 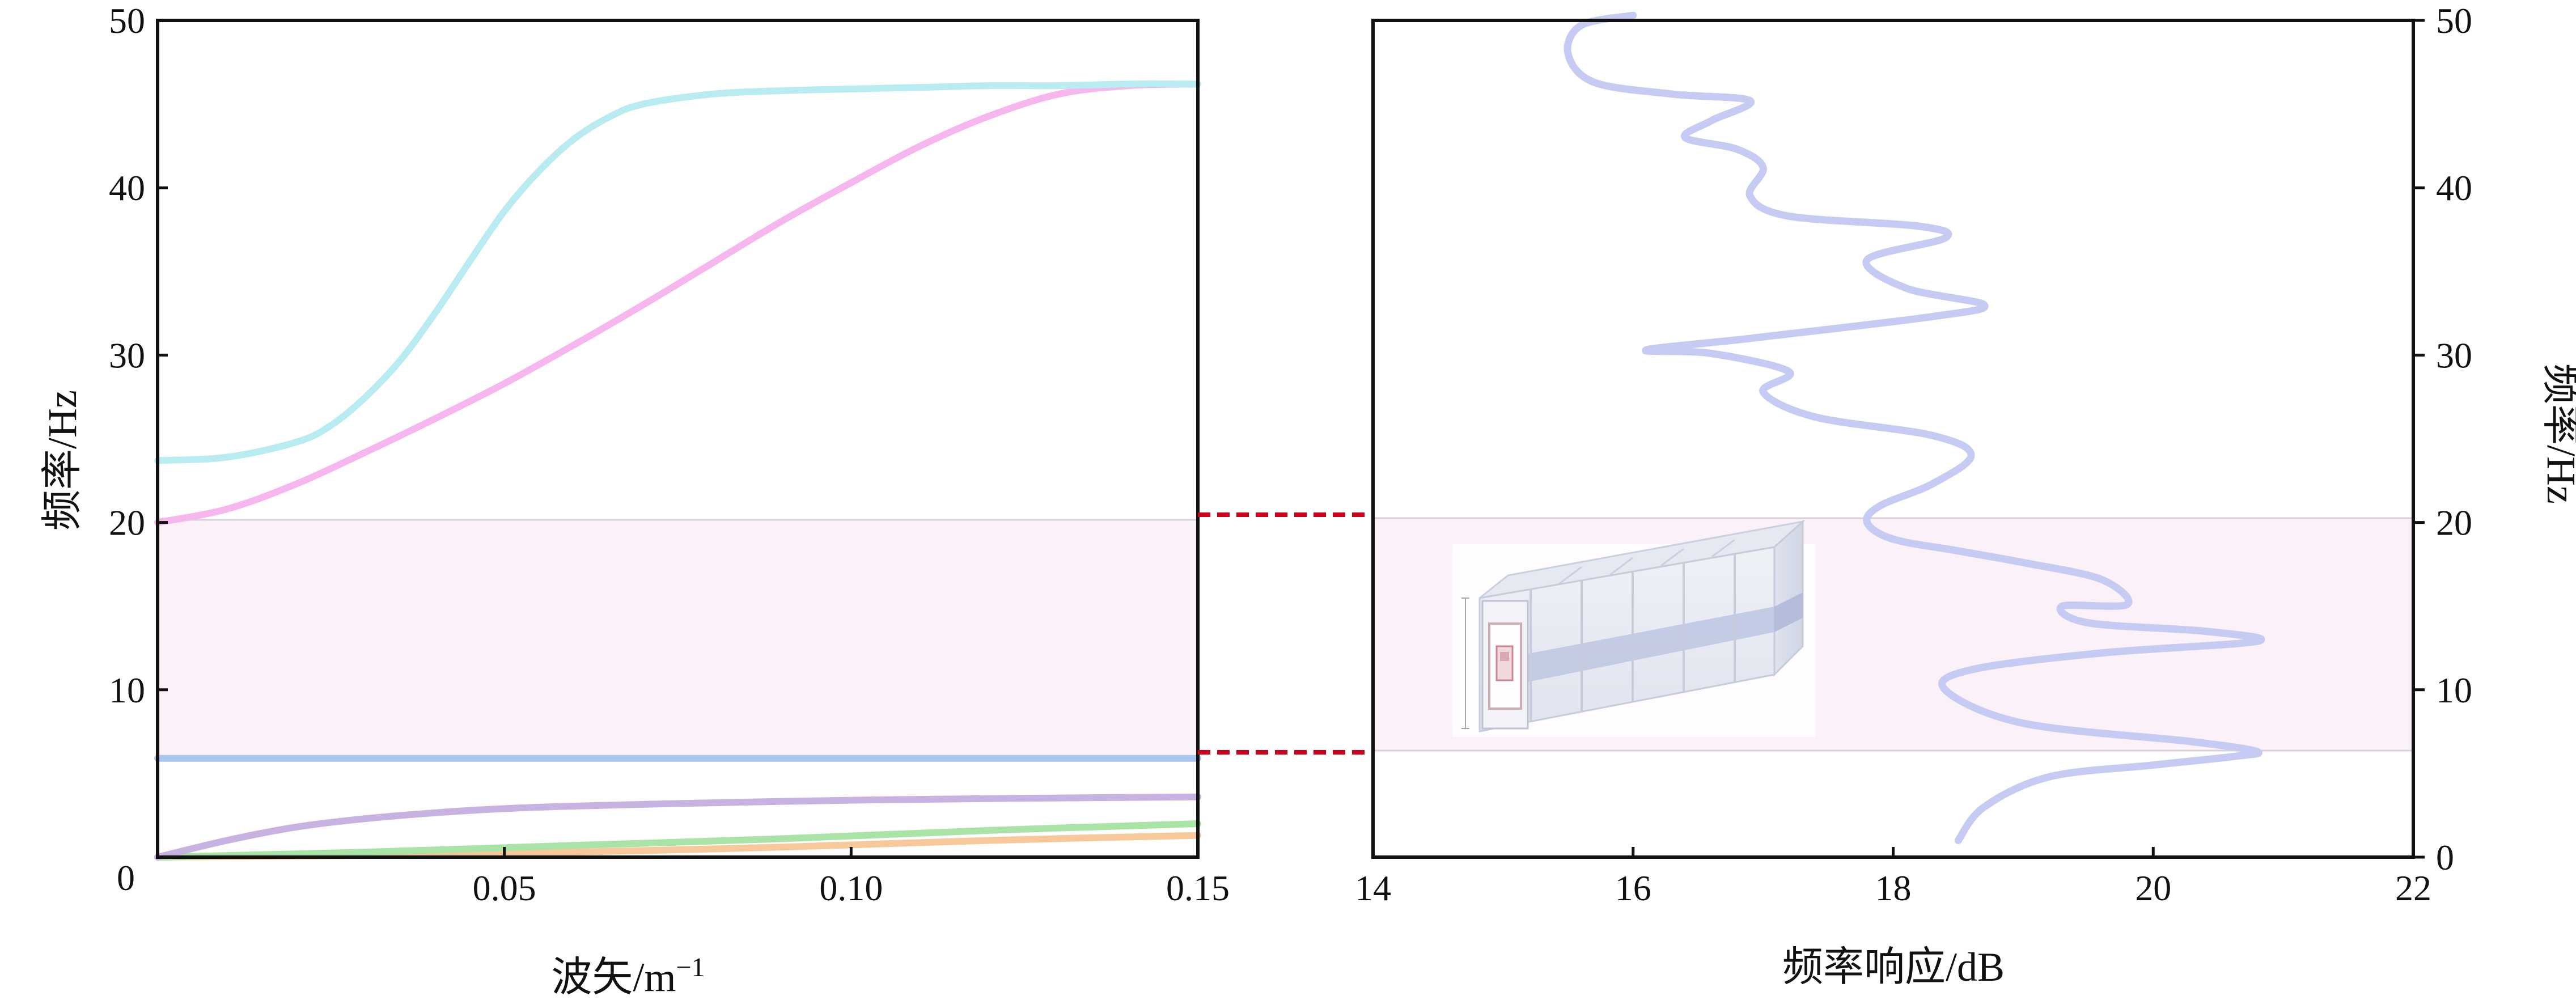 I want to click on left-x-axis-title: 波矢/m−1, so click(x=628, y=976).